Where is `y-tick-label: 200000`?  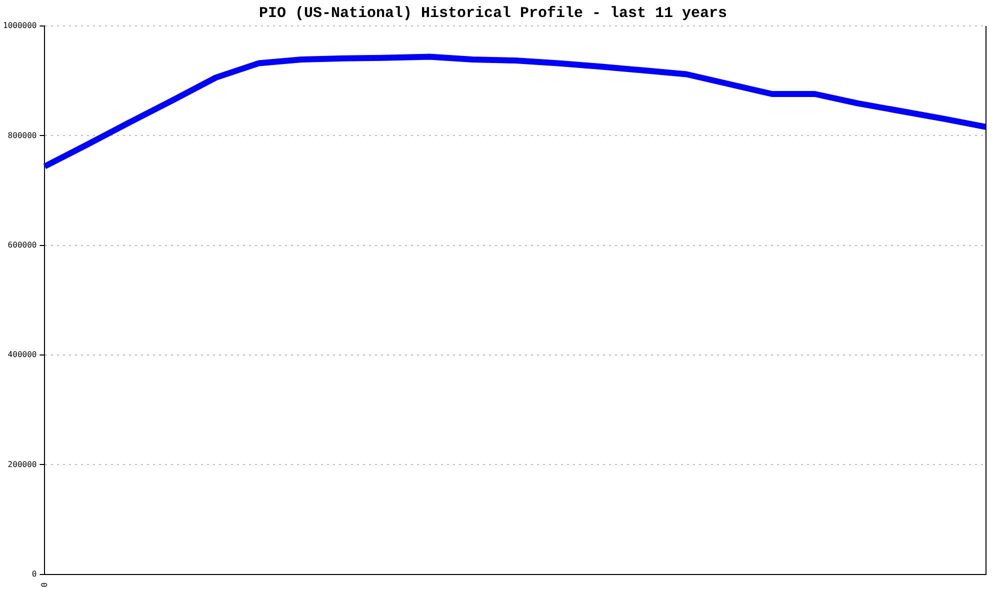 y-tick-label: 200000 is located at coordinates (22, 464).